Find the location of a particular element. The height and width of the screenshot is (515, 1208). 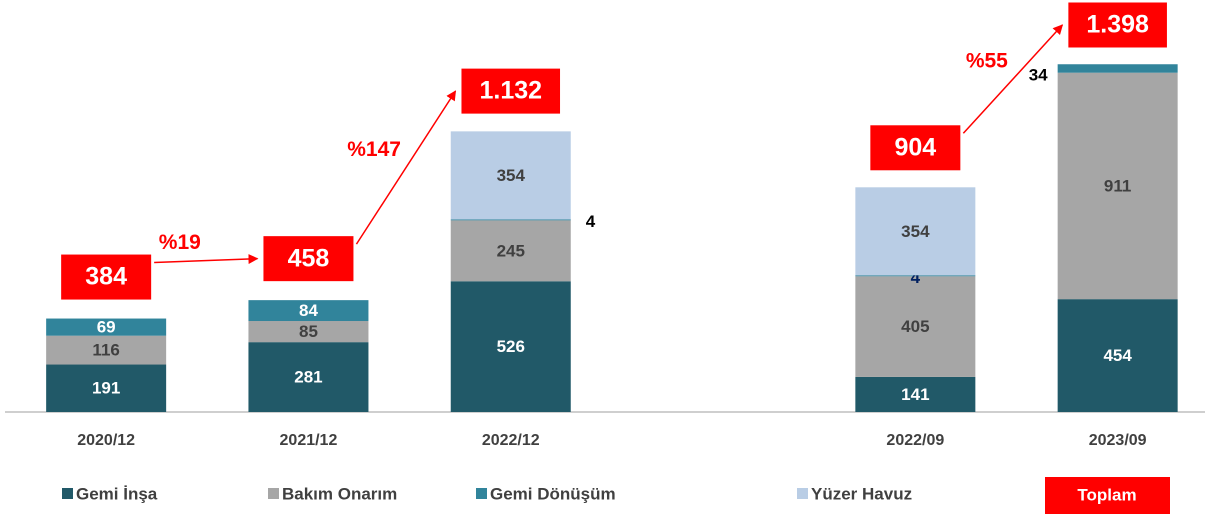

data-label: 191 is located at coordinates (106, 388).